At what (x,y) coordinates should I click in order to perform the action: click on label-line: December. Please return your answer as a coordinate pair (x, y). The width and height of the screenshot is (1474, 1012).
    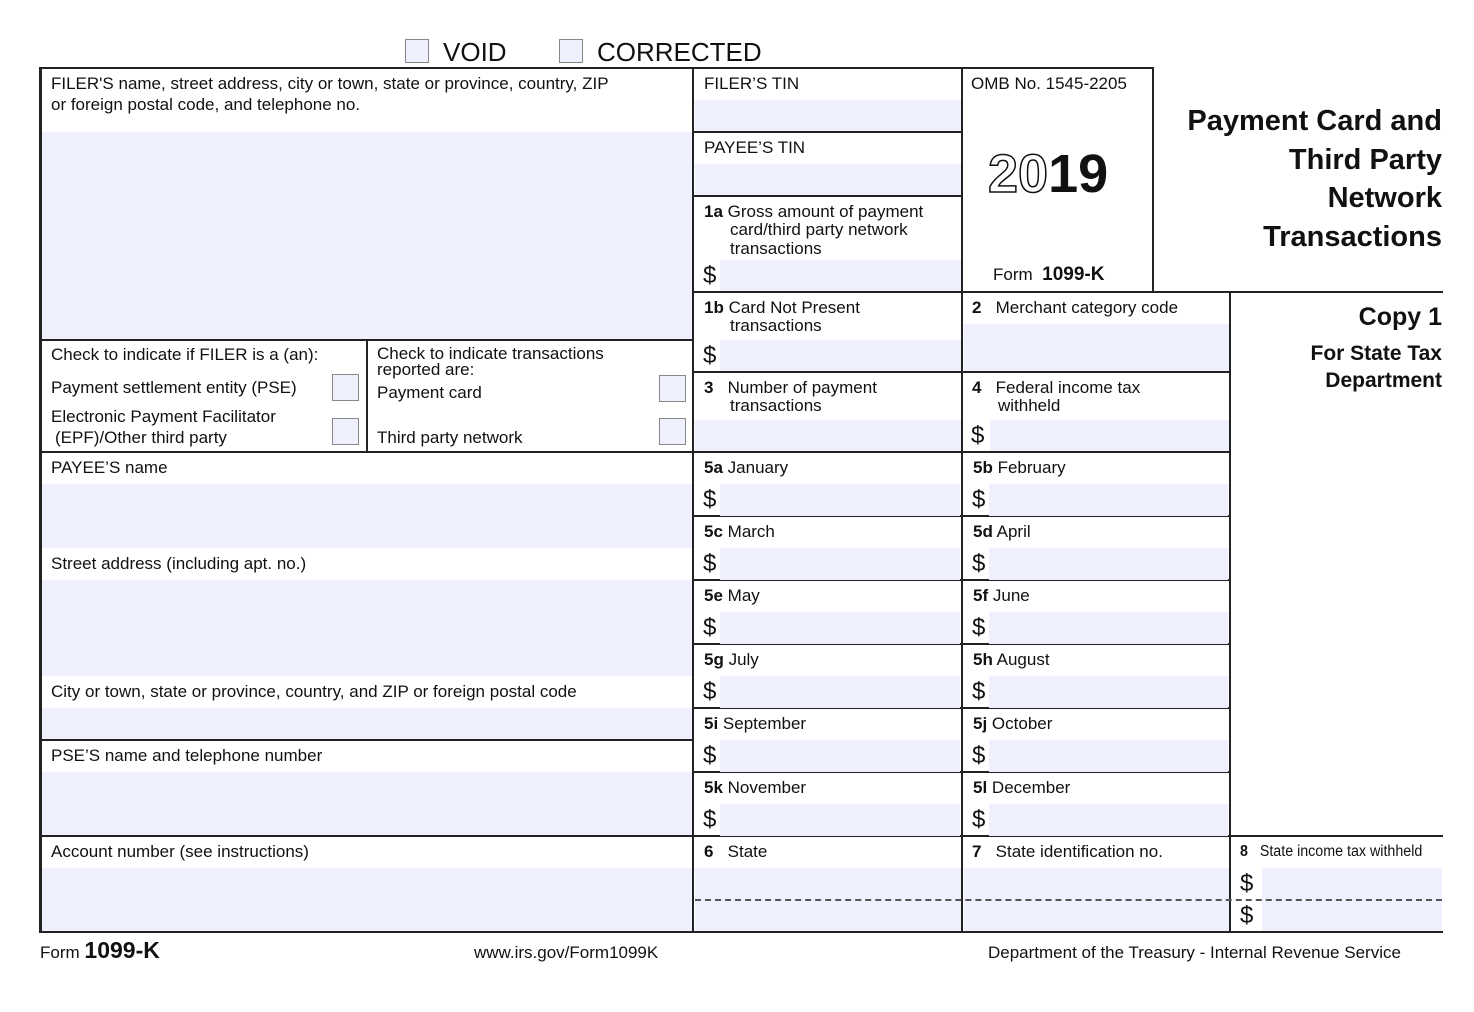
    Looking at the image, I should click on (1031, 787).